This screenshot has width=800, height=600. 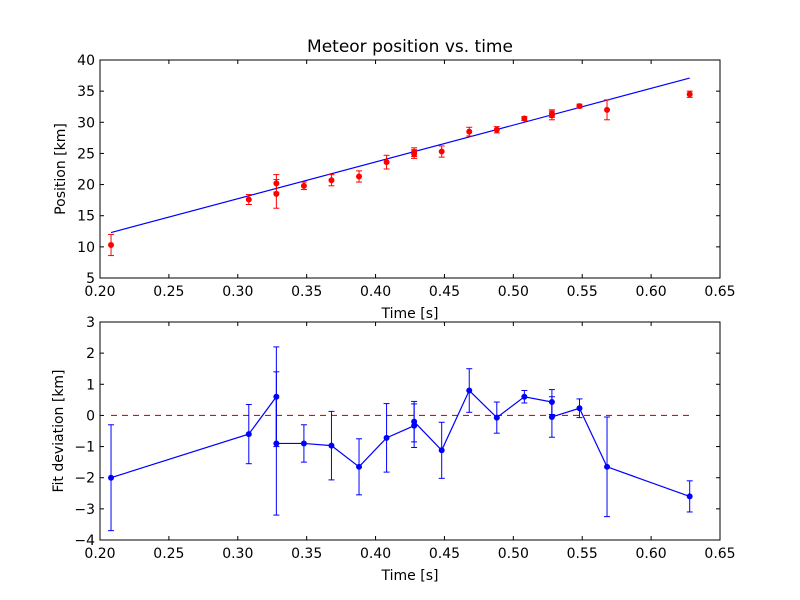 What do you see at coordinates (86, 248) in the screenshot?
I see `top-y-tick-label: 10` at bounding box center [86, 248].